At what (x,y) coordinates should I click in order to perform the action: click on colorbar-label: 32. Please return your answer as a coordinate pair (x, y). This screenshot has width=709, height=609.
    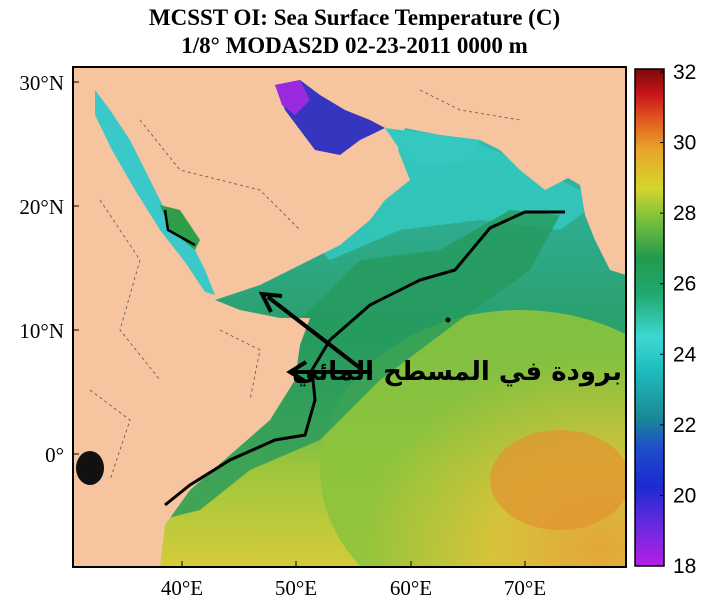
    Looking at the image, I should click on (684, 72).